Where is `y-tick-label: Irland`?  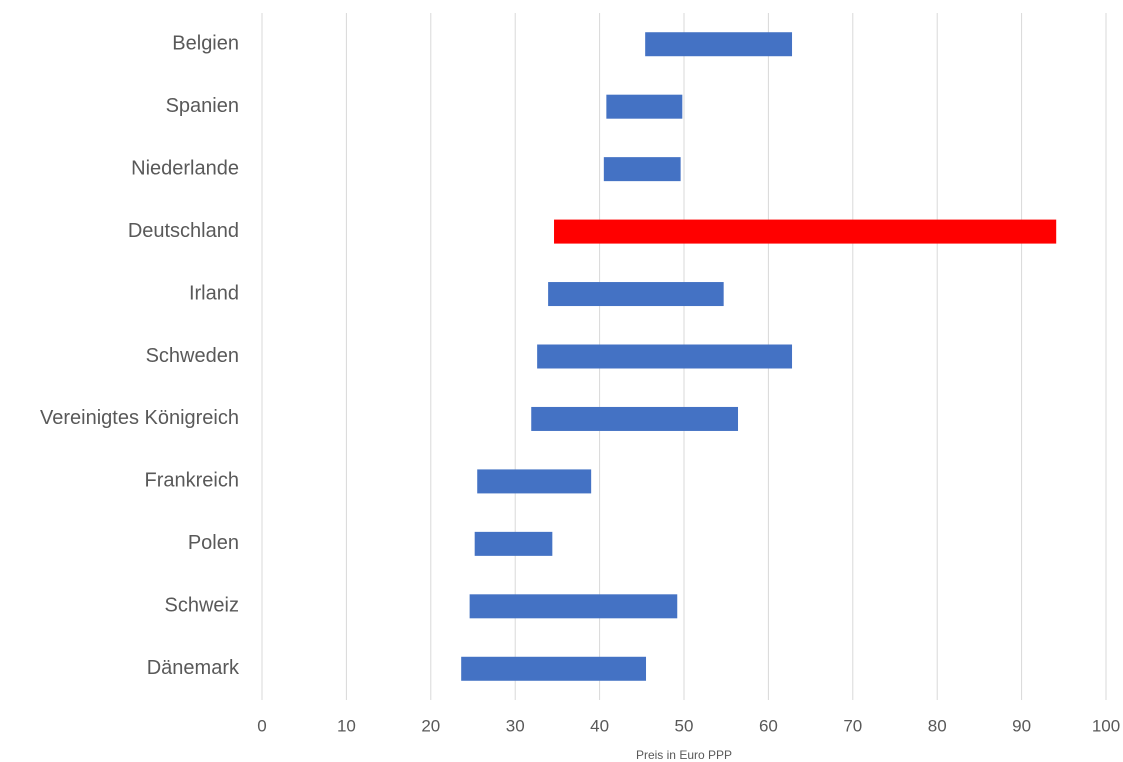
y-tick-label: Irland is located at coordinates (214, 293).